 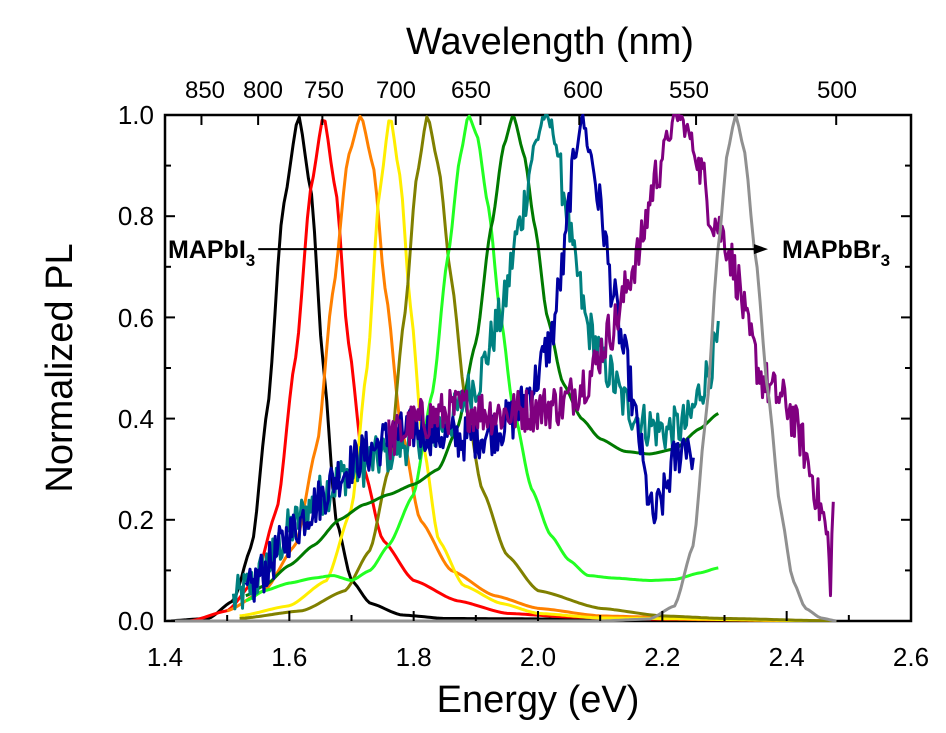 I want to click on y-tick-label: 1.0, so click(x=136, y=115).